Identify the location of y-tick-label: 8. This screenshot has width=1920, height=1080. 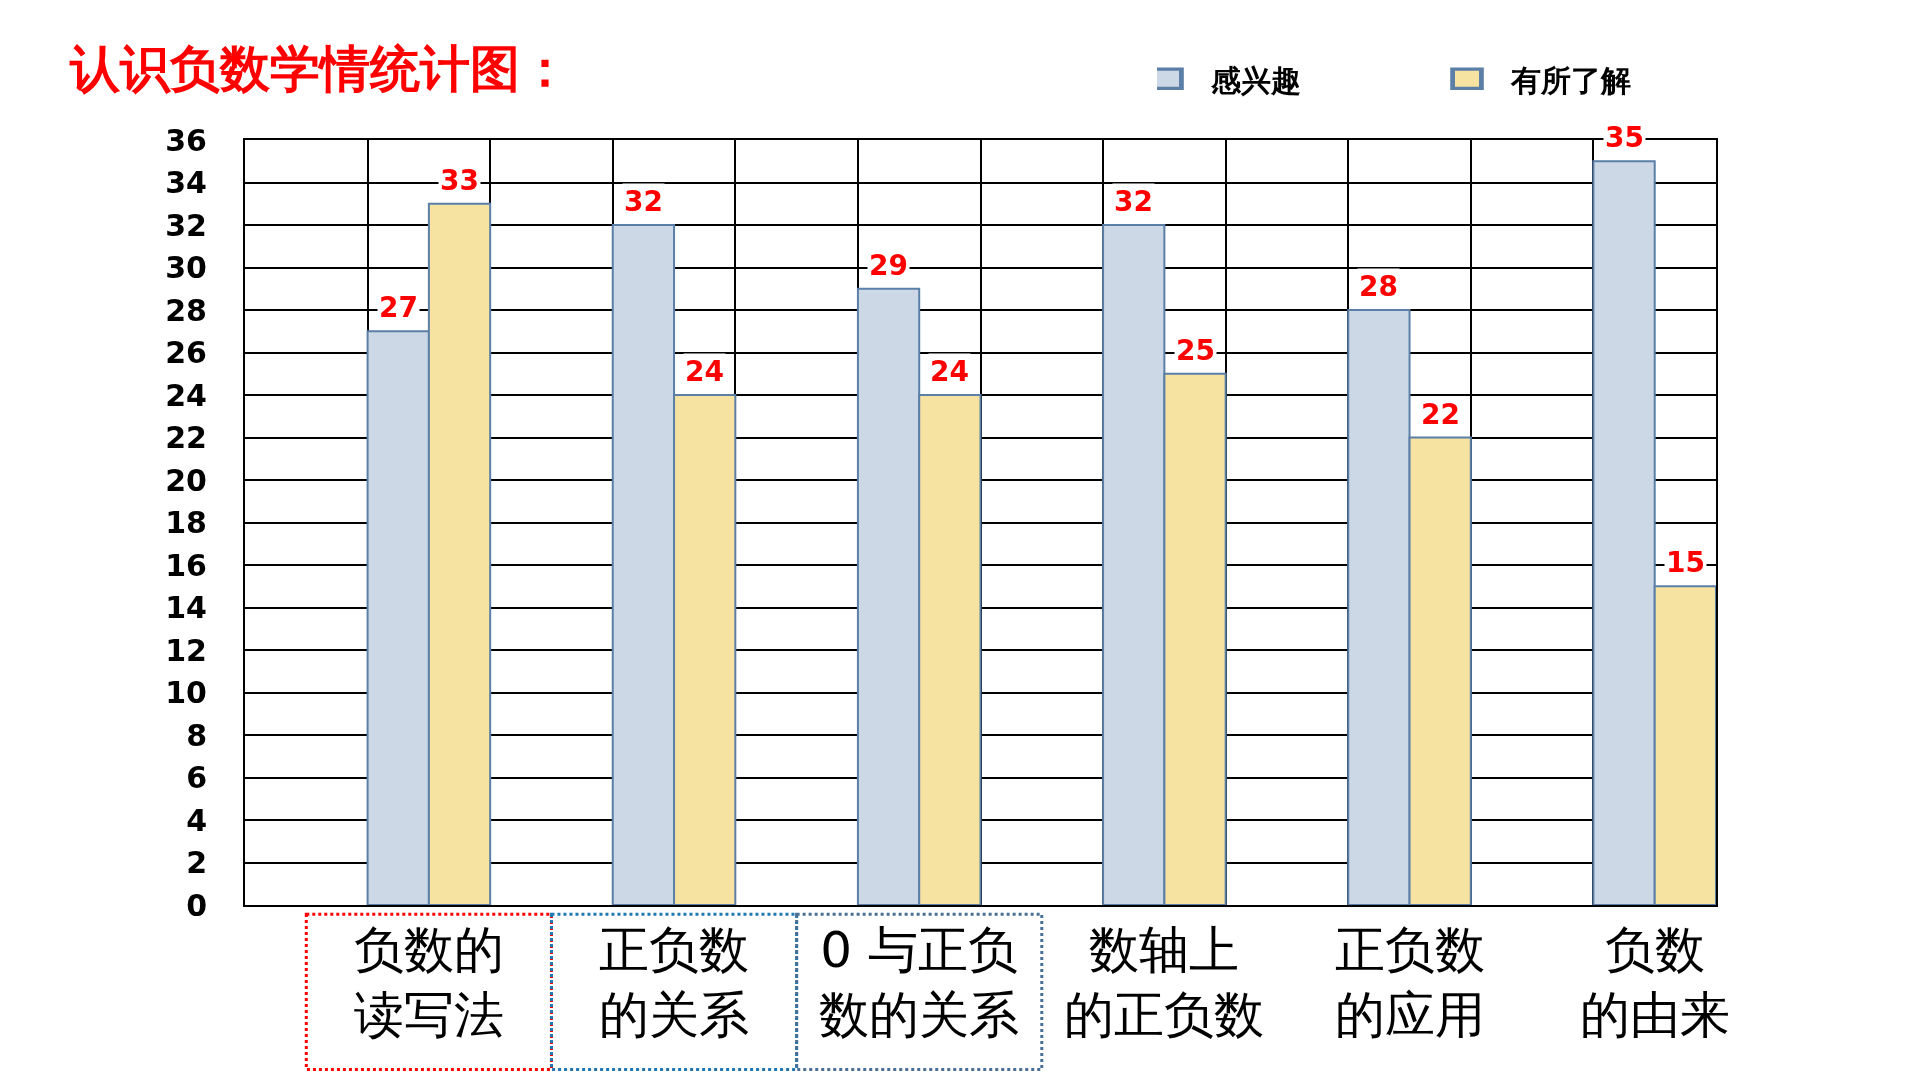
(196, 735).